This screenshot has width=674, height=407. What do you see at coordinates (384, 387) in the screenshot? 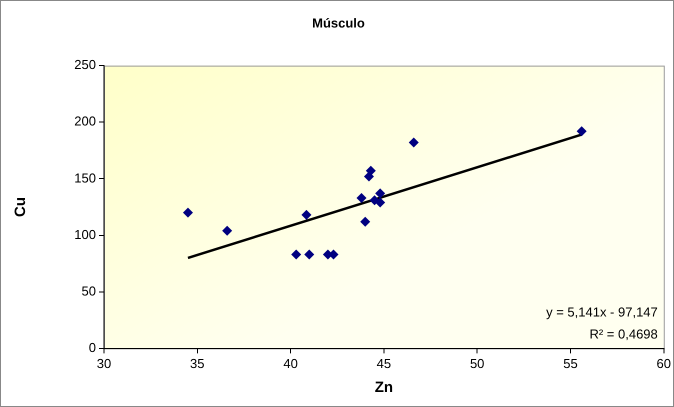
I see `x-axis-title: Zn` at bounding box center [384, 387].